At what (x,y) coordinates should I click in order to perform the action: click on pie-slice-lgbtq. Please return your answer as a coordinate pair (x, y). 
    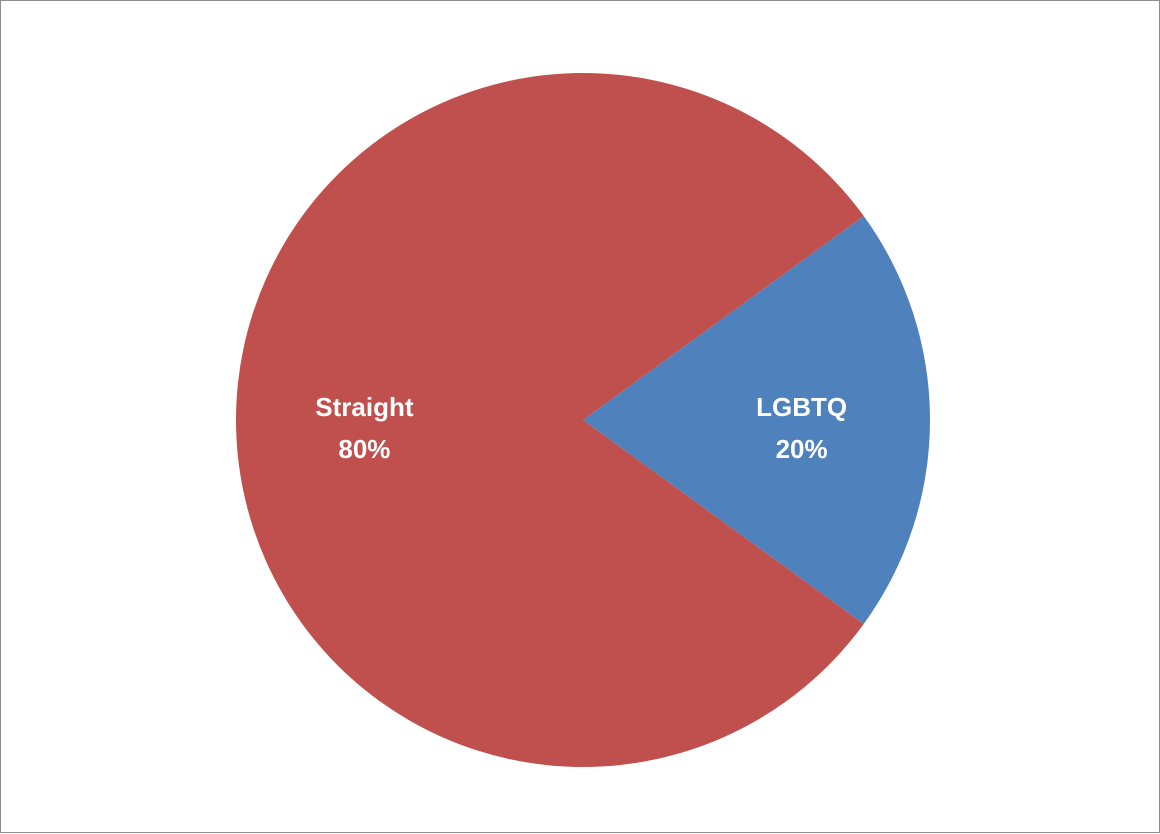
    Looking at the image, I should click on (756, 420).